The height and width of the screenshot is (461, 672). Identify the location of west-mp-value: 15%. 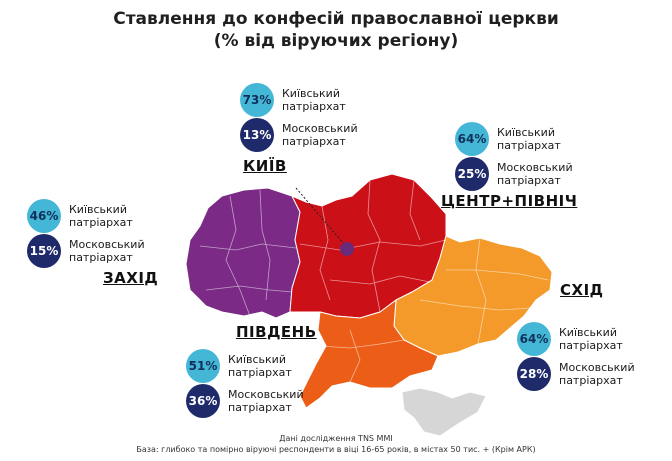
(44, 251).